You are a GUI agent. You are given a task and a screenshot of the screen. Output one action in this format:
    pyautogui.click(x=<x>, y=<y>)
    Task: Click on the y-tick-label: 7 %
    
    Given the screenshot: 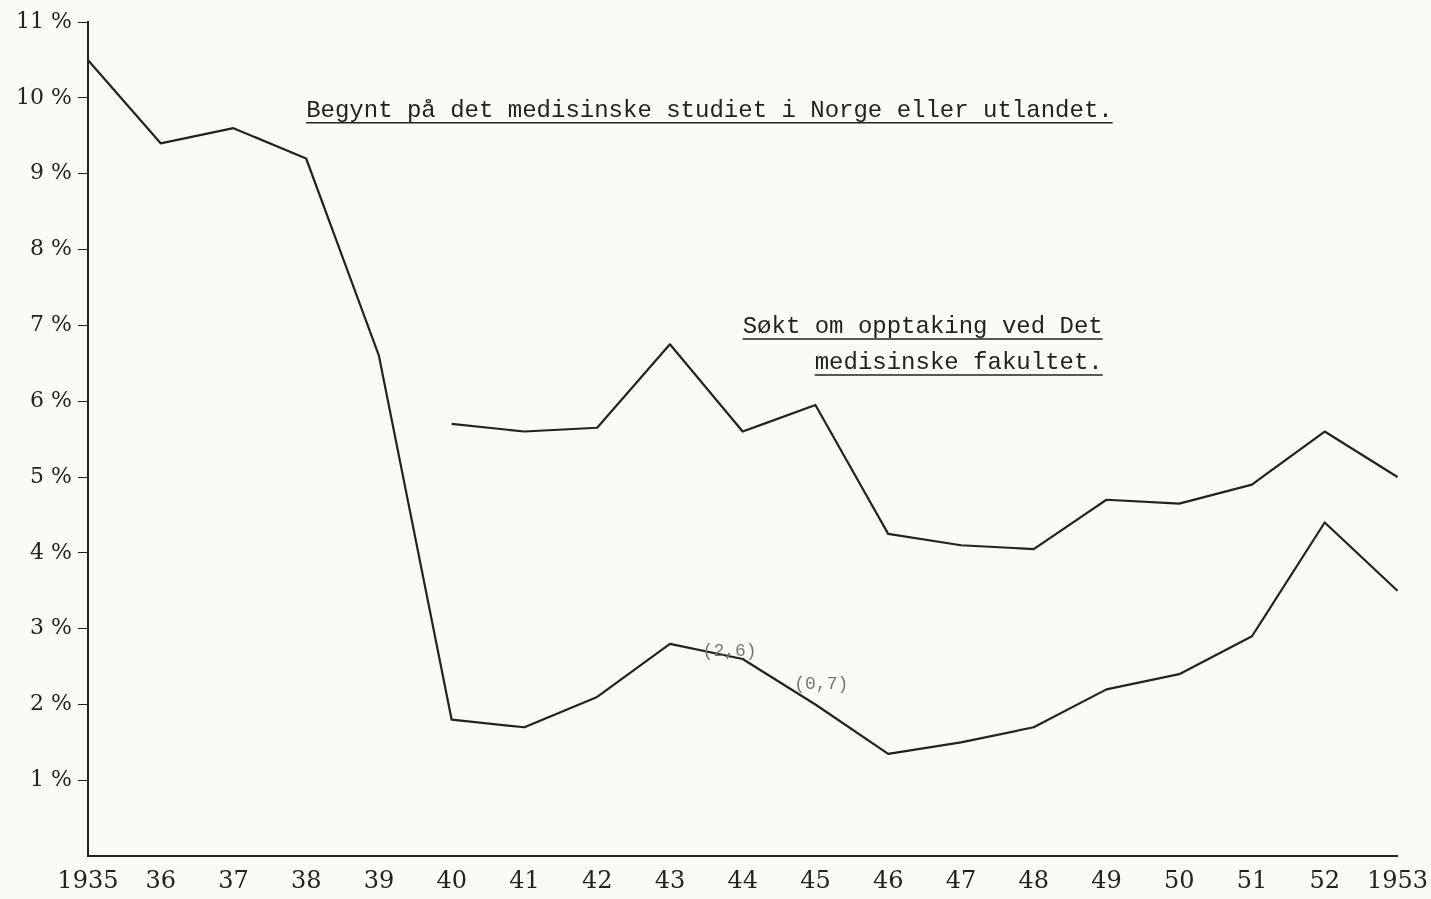 What is the action you would take?
    pyautogui.click(x=50, y=324)
    